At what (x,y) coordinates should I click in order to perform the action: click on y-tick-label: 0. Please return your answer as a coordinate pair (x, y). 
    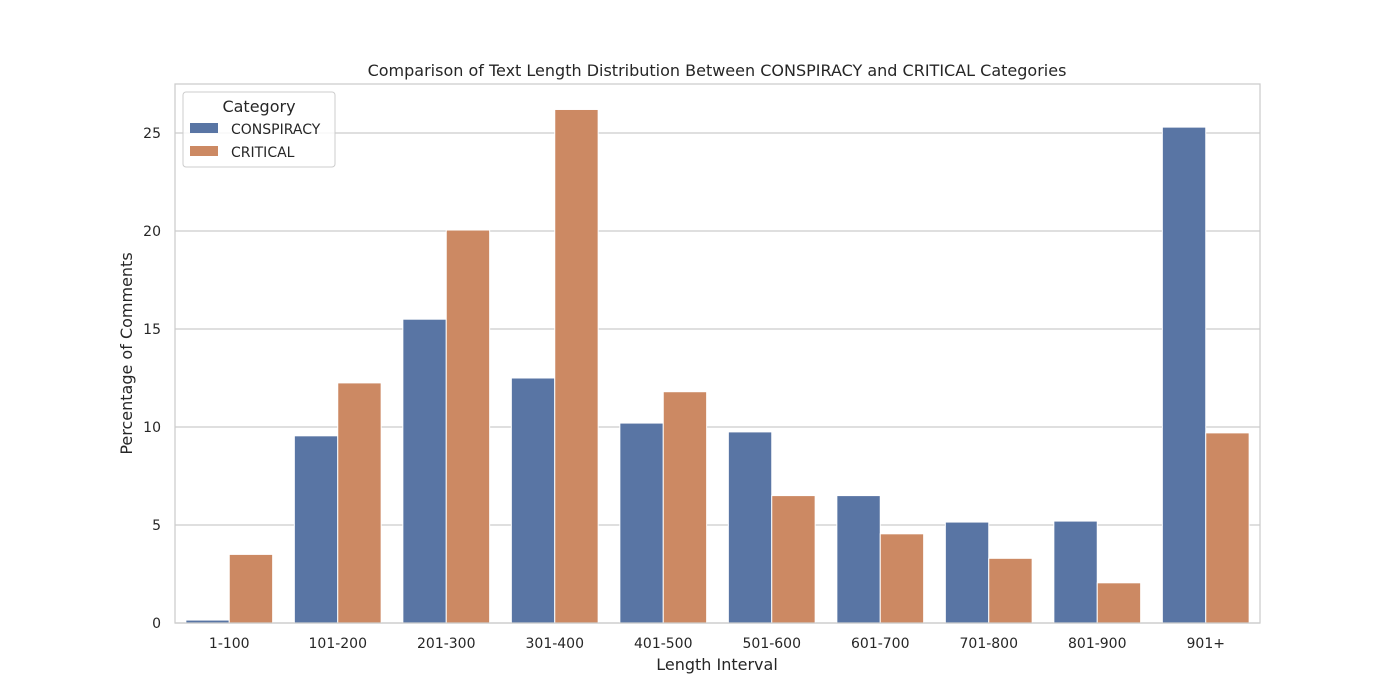
    Looking at the image, I should click on (156, 624).